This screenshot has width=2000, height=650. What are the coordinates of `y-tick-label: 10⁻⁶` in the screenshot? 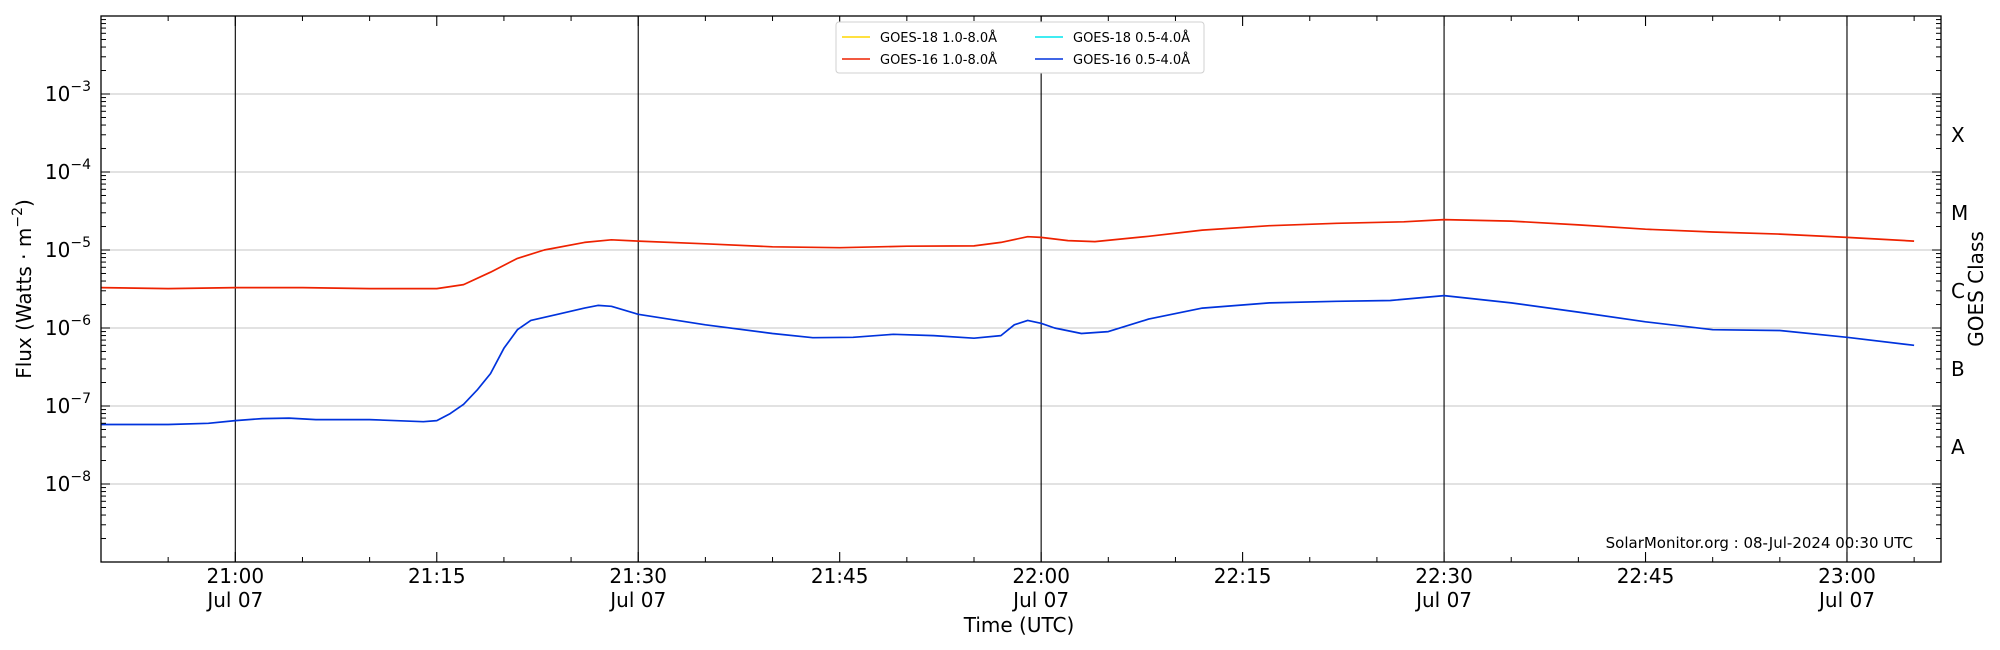 It's located at (68, 326).